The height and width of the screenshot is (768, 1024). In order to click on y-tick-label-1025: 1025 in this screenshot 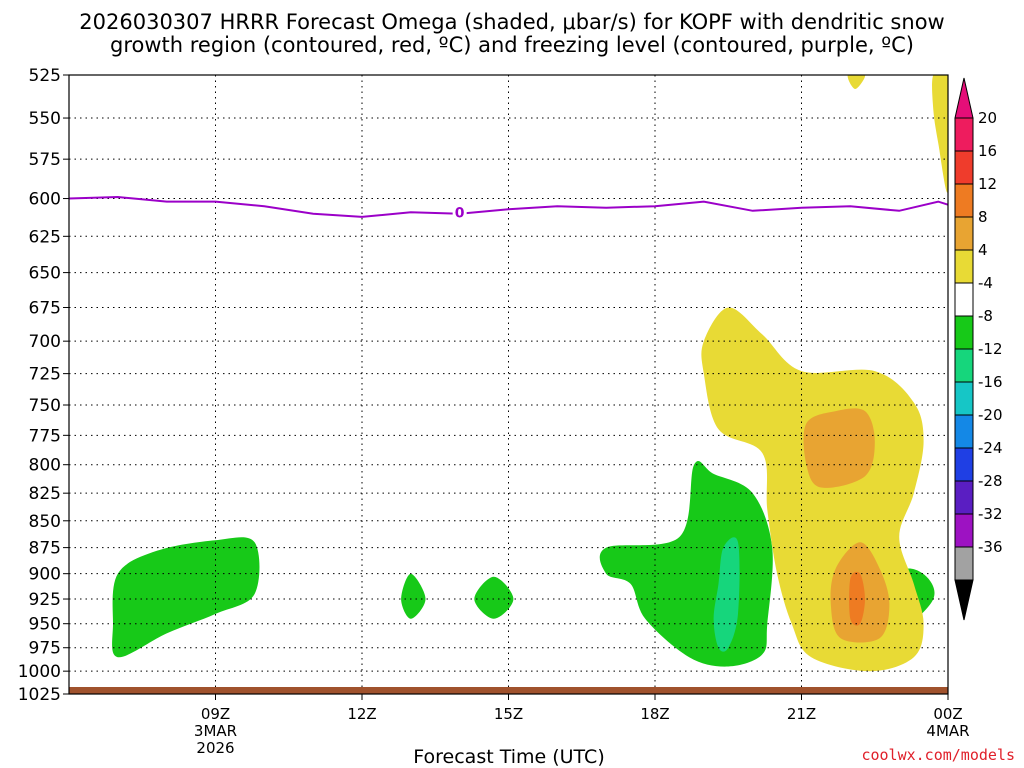, I will do `click(39, 695)`.